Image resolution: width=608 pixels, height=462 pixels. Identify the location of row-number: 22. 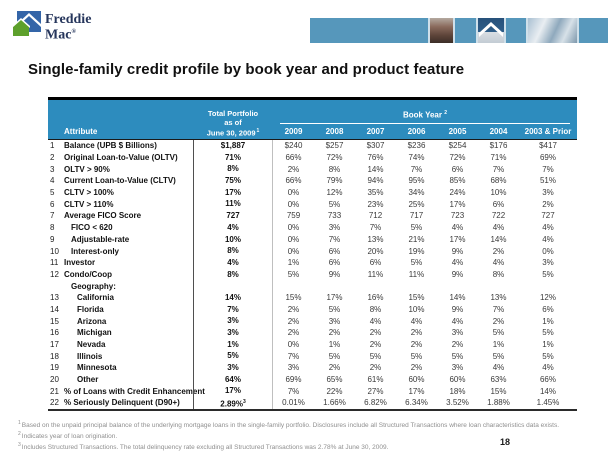
(54, 403).